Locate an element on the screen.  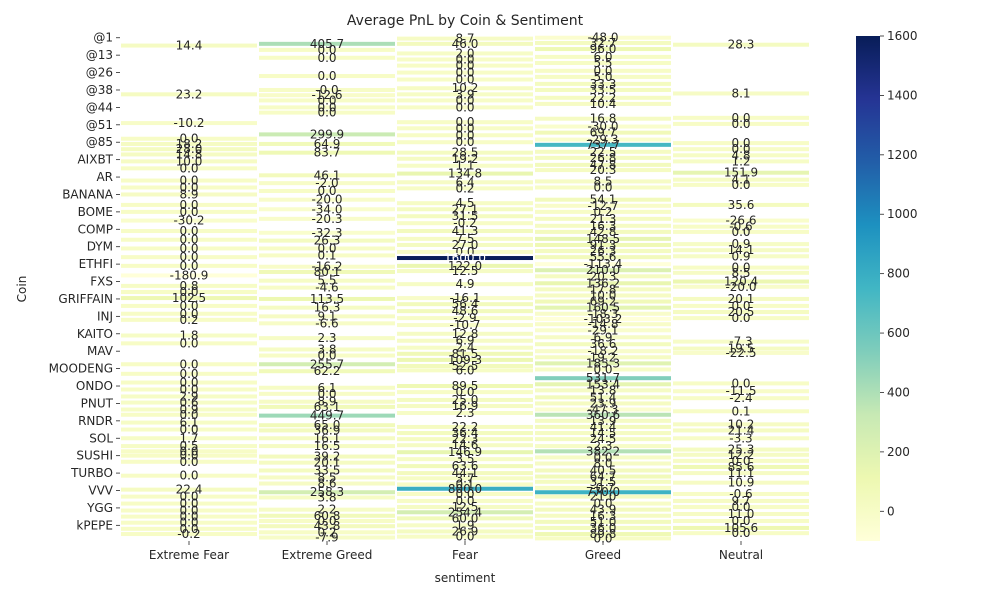
cell-annotation: -0.7 is located at coordinates (602, 488).